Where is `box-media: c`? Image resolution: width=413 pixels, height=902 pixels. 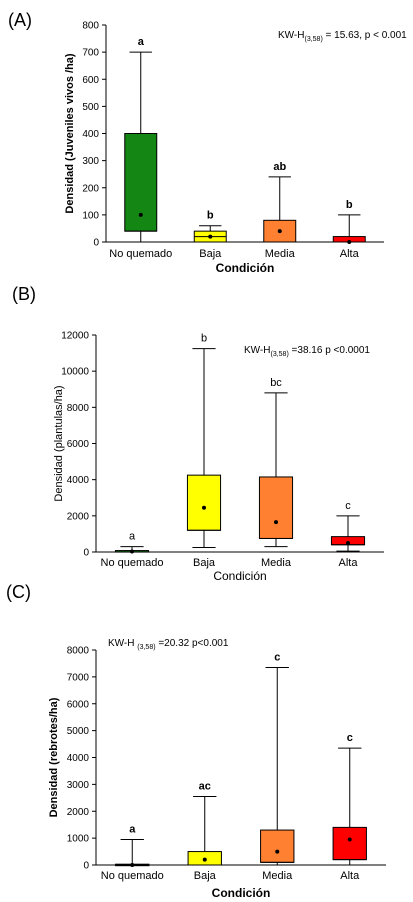 box-media: c is located at coordinates (277, 758).